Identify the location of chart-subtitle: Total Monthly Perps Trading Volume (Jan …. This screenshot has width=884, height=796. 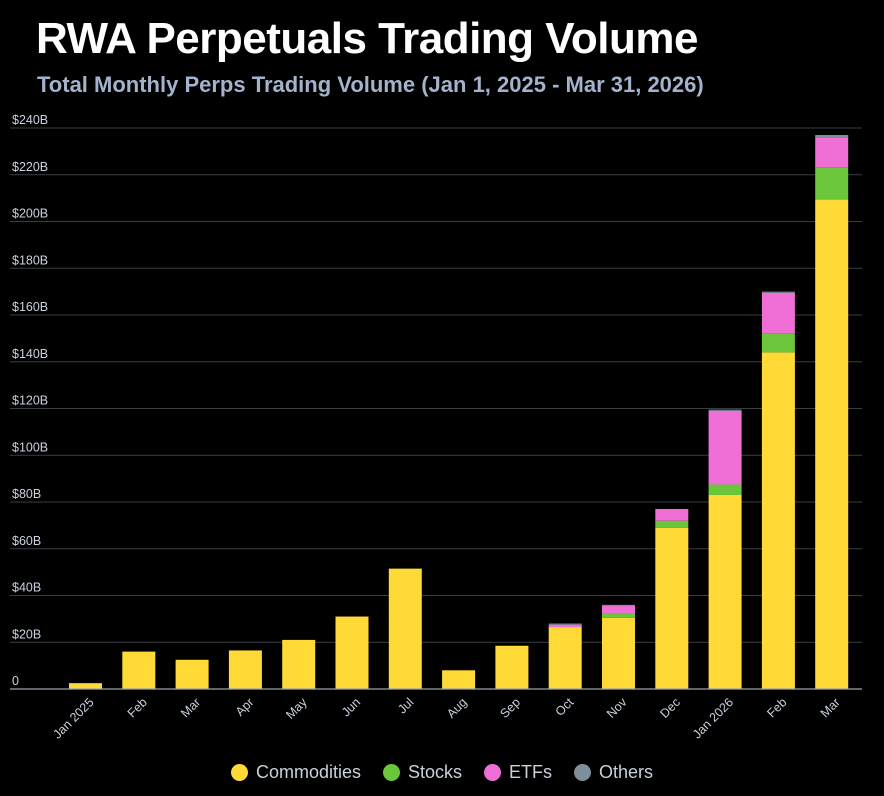
(370, 84).